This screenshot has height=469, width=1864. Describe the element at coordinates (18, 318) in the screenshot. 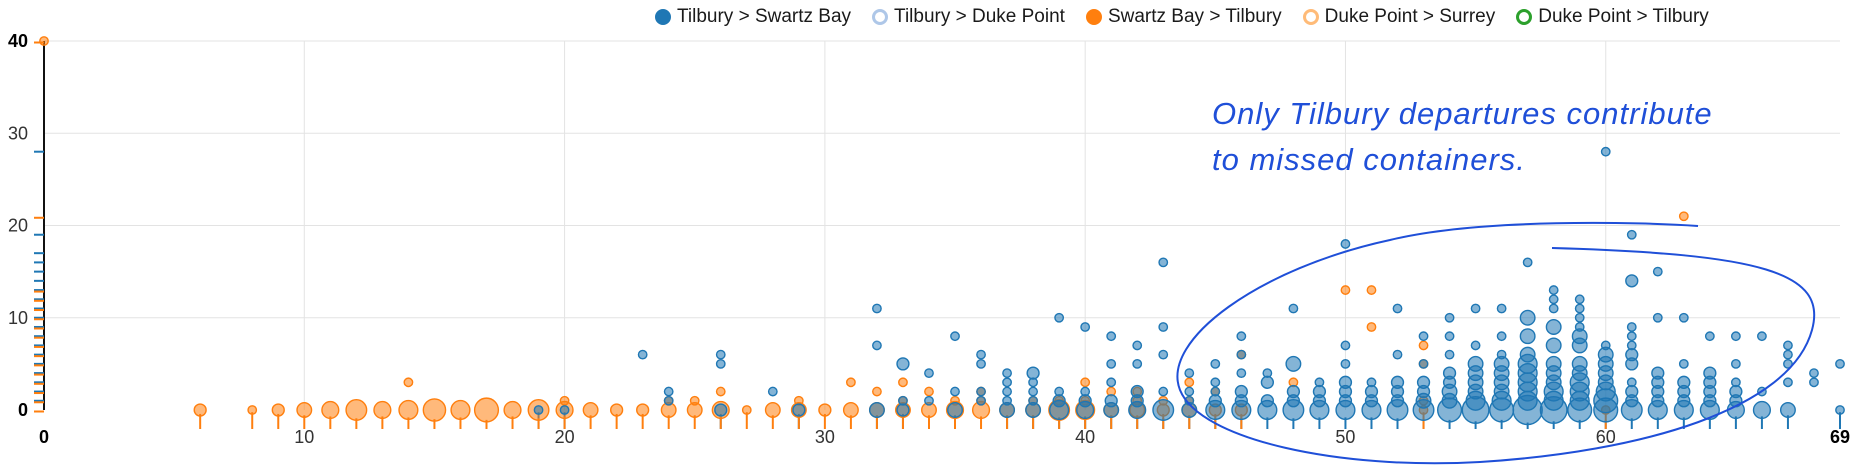

I see `y-tick-label: 10` at that location.